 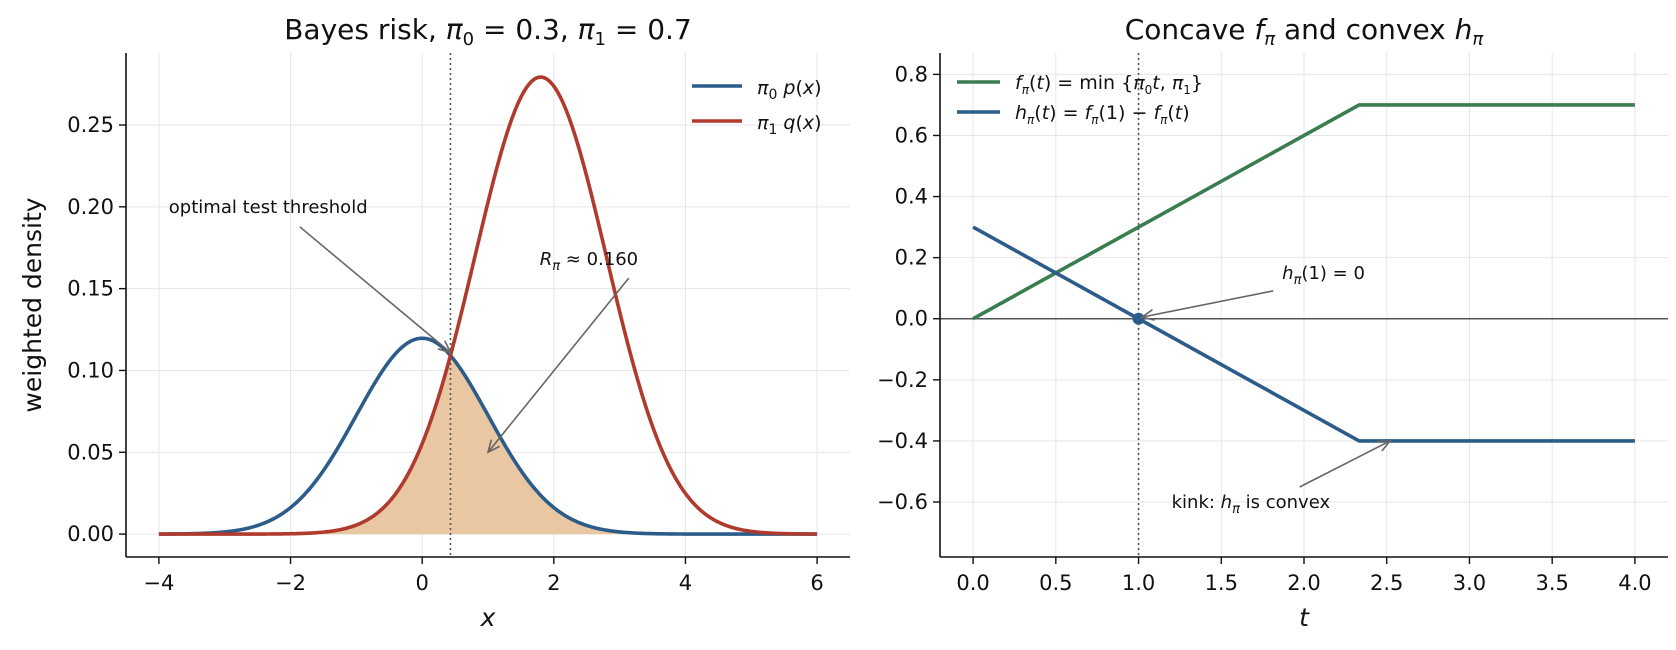 I want to click on right-arrow-kink-head, so click(x=1384, y=446).